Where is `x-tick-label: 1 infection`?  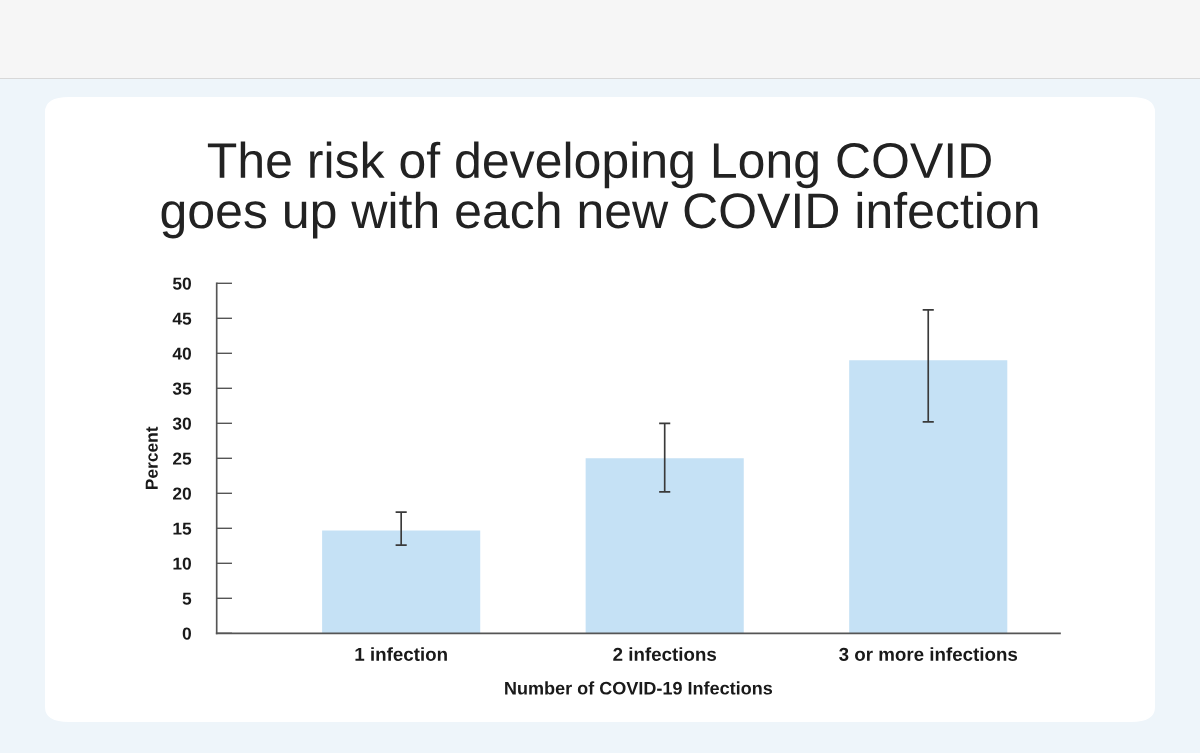
x-tick-label: 1 infection is located at coordinates (401, 654).